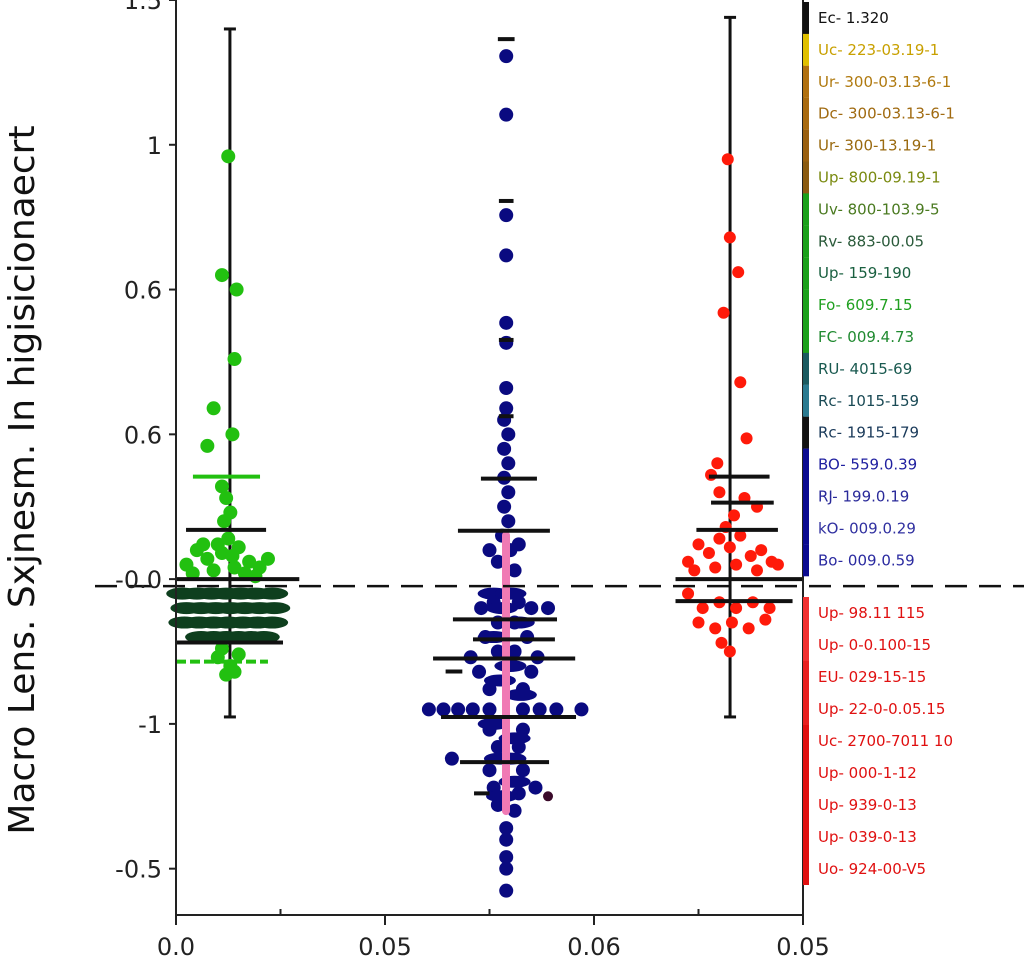 The height and width of the screenshot is (961, 1024). Describe the element at coordinates (869, 145) in the screenshot. I see `legend-item: Ur- 300-13.19-1` at that location.